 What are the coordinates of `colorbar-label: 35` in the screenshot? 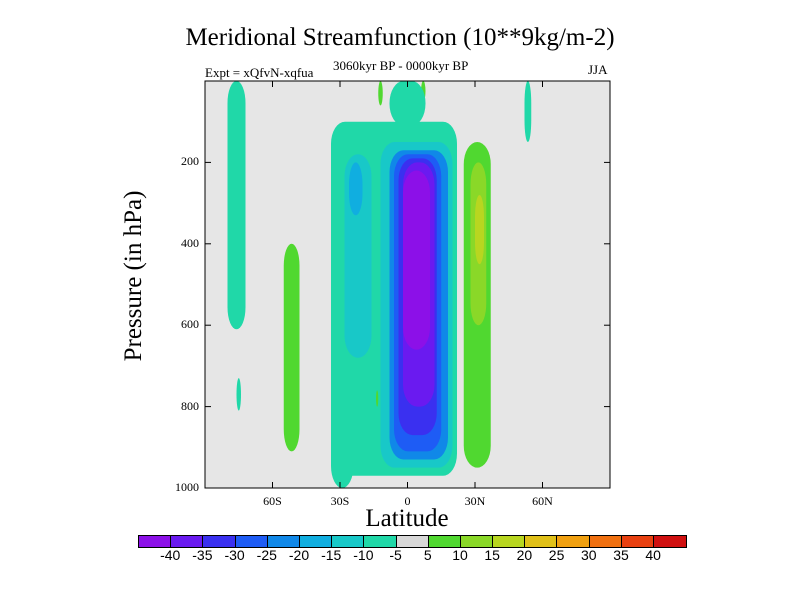 It's located at (621, 555).